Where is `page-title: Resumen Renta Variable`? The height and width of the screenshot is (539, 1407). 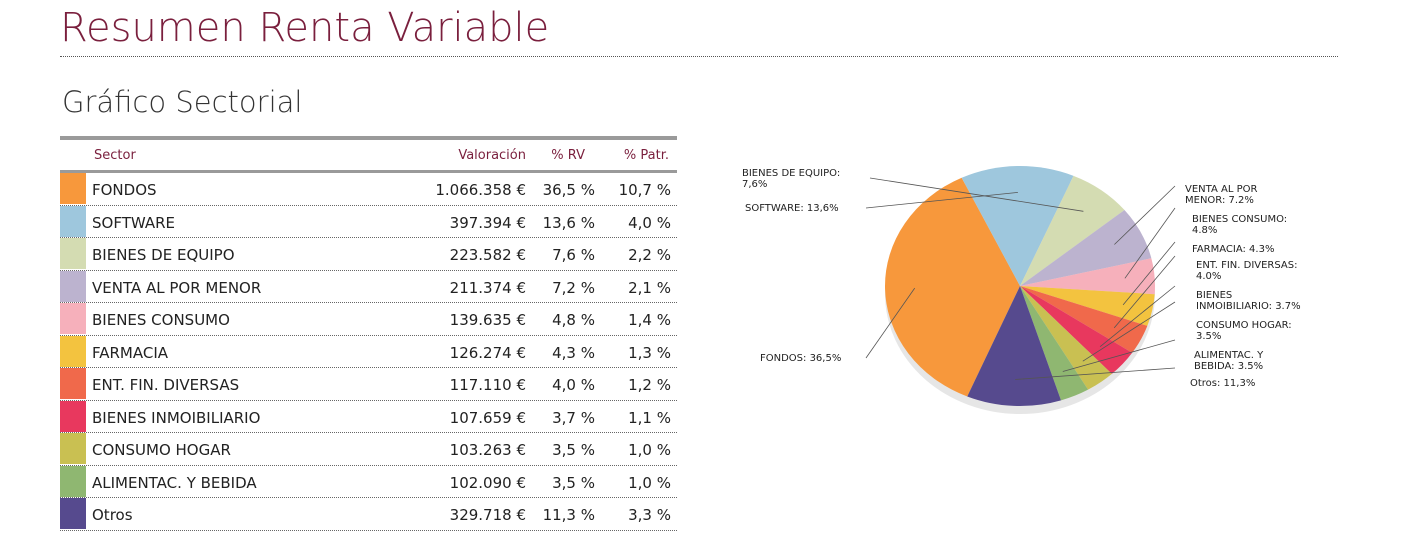
page-title: Resumen Renta Variable is located at coordinates (305, 28).